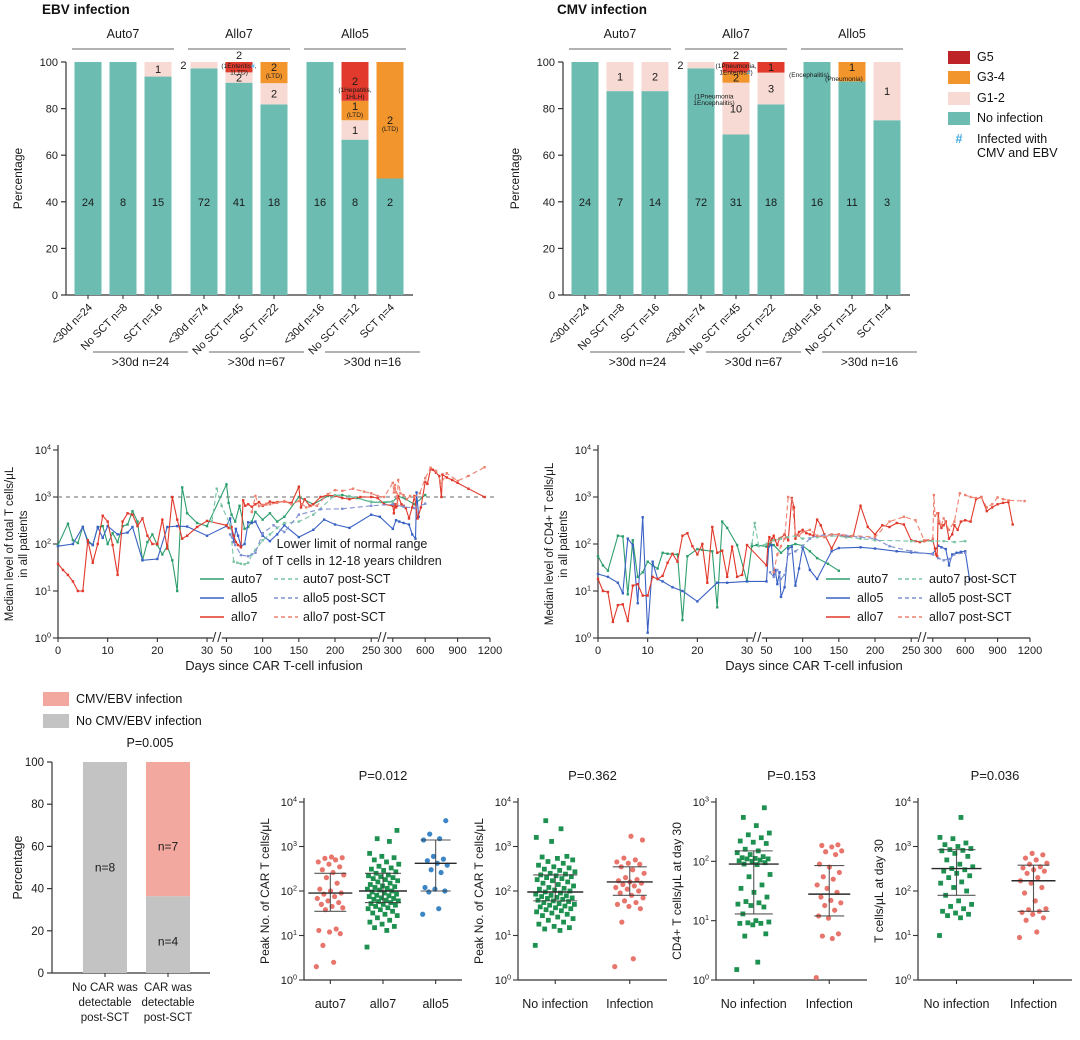 The height and width of the screenshot is (1040, 1080). I want to click on svg-text: allo5 post-SCT, so click(970, 598).